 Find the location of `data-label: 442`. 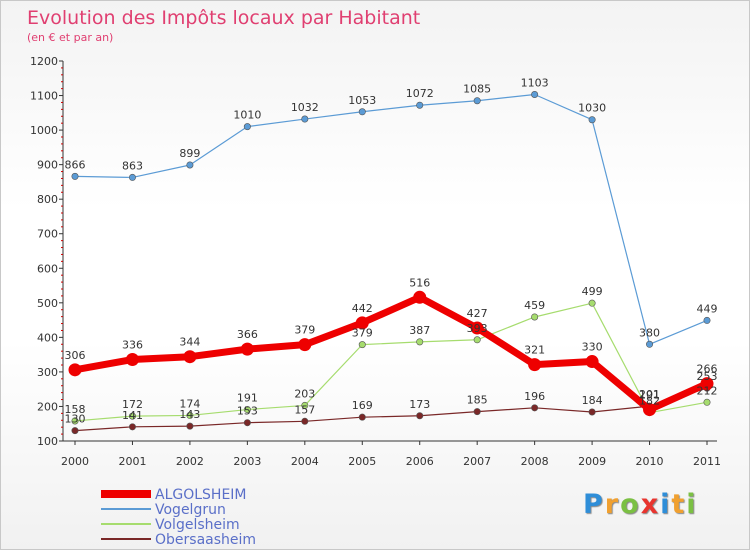

data-label: 442 is located at coordinates (362, 308).